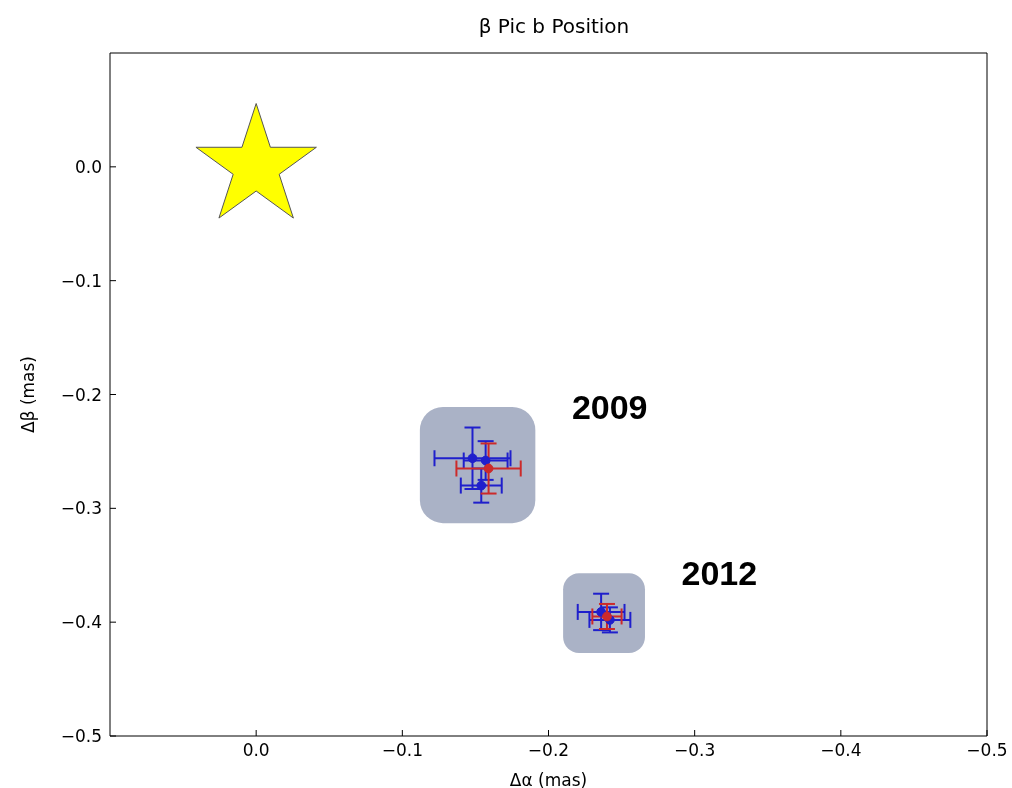 The height and width of the screenshot is (788, 1012). Describe the element at coordinates (81, 736) in the screenshot. I see `y-tick-label: −0.5` at that location.